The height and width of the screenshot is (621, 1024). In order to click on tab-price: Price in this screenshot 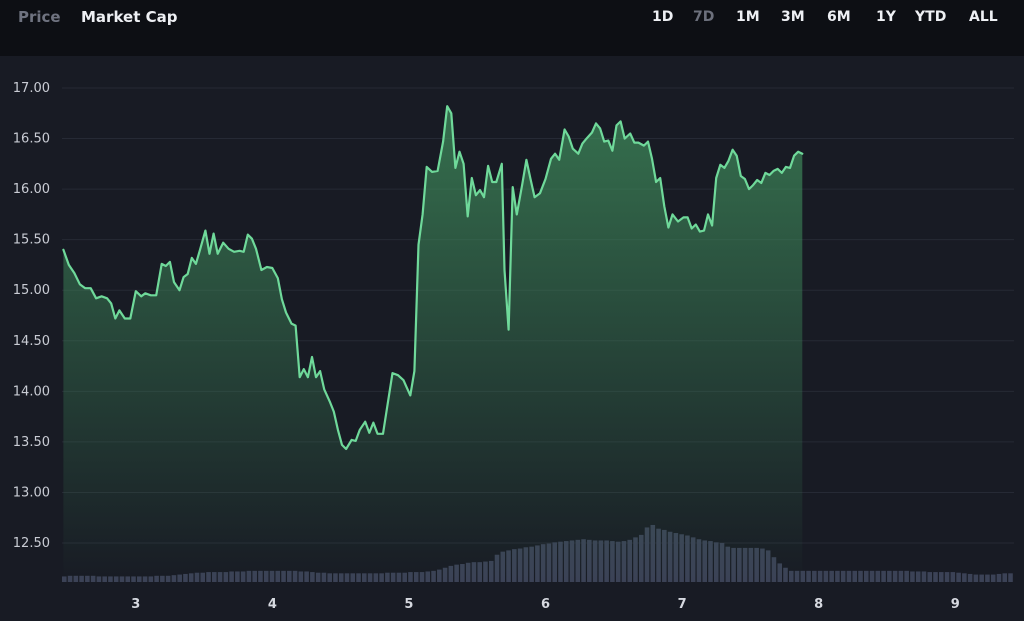, I will do `click(39, 17)`.